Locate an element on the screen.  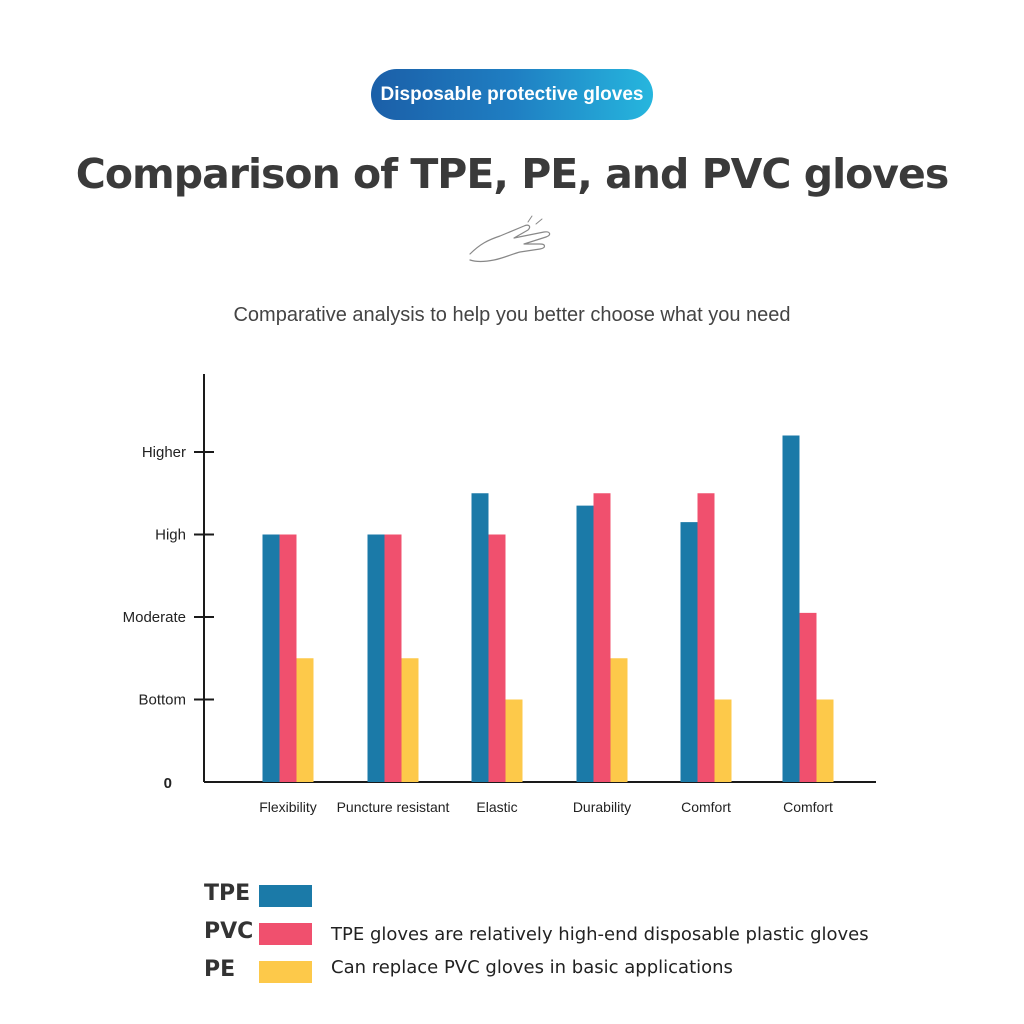
y-tick-label: Higher is located at coordinates (164, 452).